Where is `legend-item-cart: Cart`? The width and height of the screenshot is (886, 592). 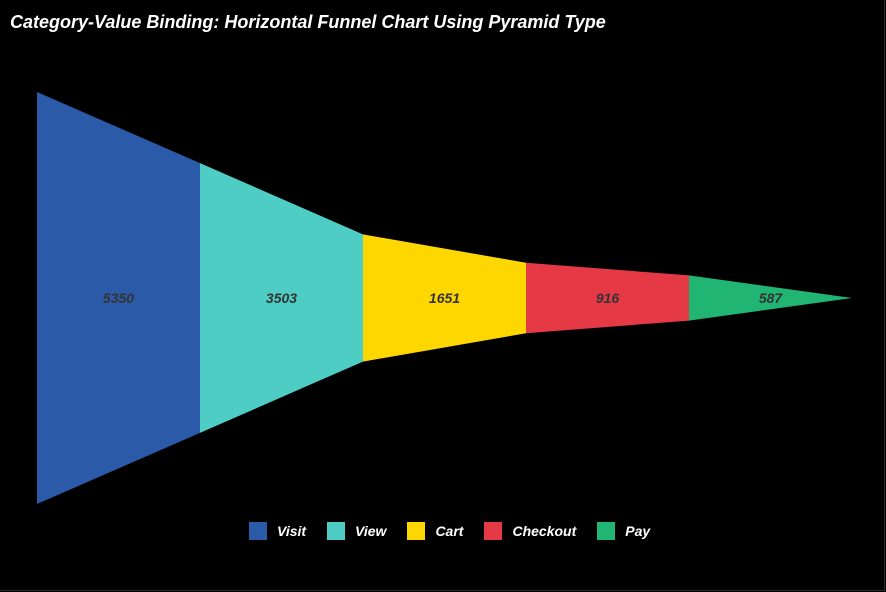
legend-item-cart: Cart is located at coordinates (435, 531).